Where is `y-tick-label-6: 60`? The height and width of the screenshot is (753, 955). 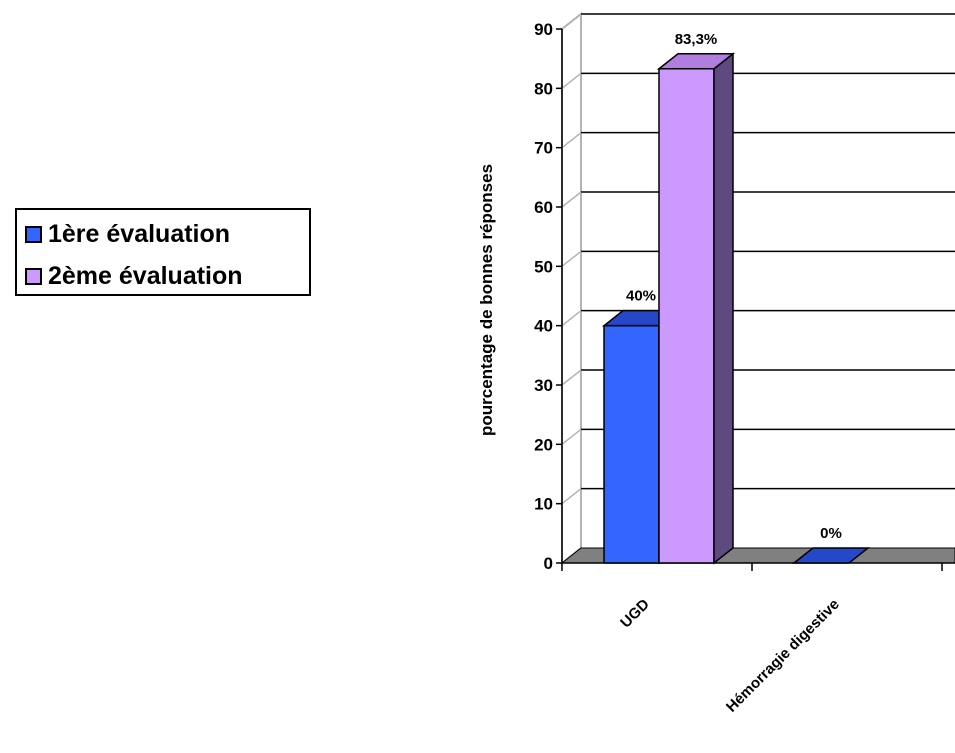 y-tick-label-6: 60 is located at coordinates (543, 207).